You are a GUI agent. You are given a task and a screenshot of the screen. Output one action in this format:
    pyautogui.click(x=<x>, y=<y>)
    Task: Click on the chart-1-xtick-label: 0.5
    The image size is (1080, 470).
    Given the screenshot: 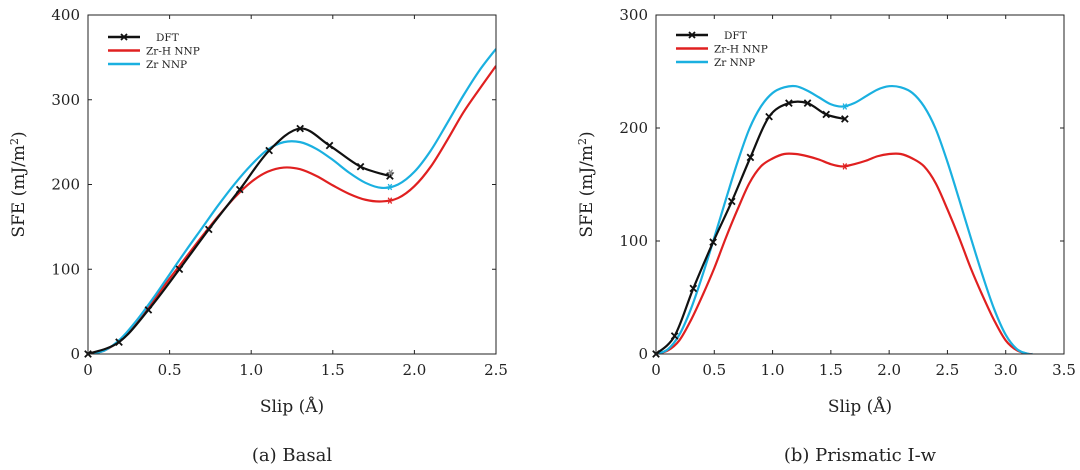 What is the action you would take?
    pyautogui.click(x=714, y=370)
    